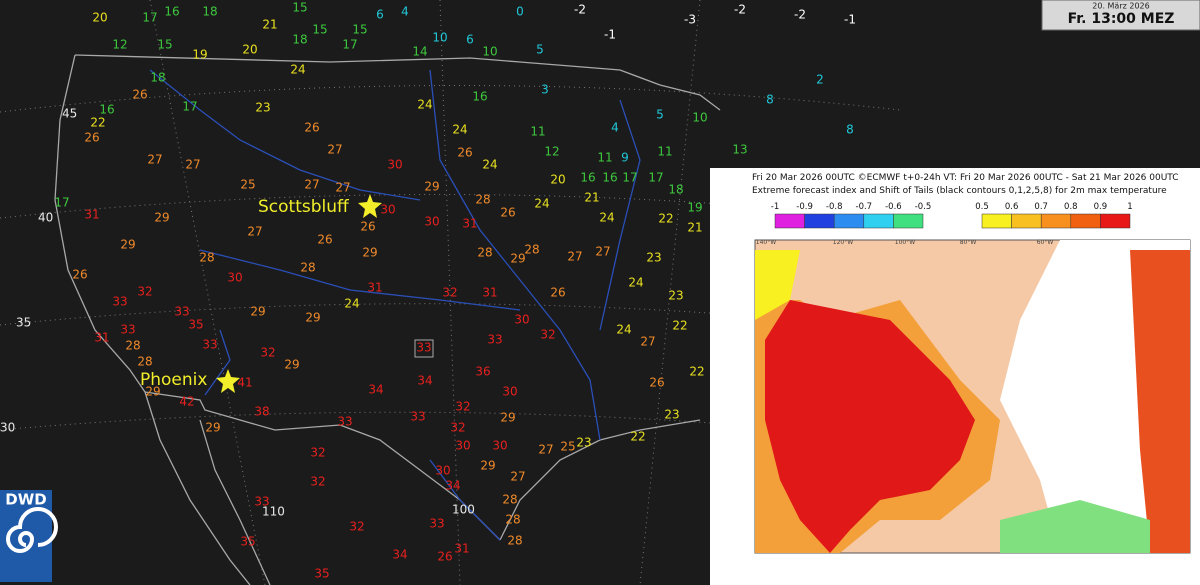 Image resolution: width=1200 pixels, height=585 pixels. What do you see at coordinates (439, 38) in the screenshot?
I see `station-temperature: 10` at bounding box center [439, 38].